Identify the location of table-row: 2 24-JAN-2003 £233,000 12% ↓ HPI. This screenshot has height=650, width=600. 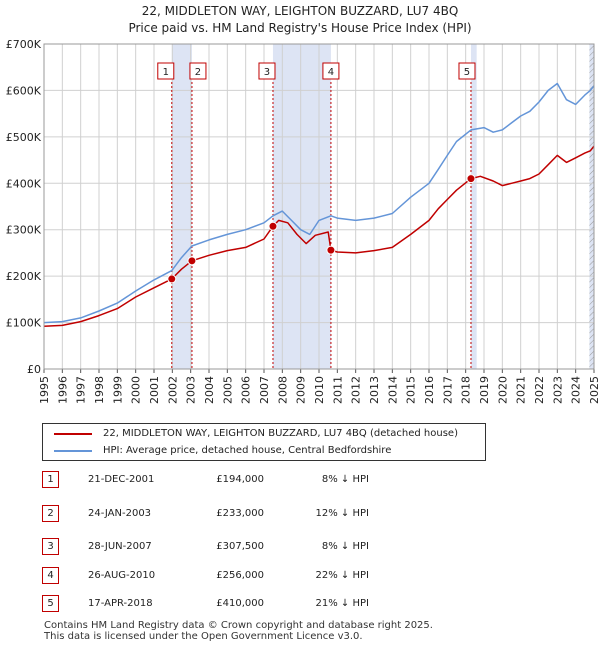
(252, 514).